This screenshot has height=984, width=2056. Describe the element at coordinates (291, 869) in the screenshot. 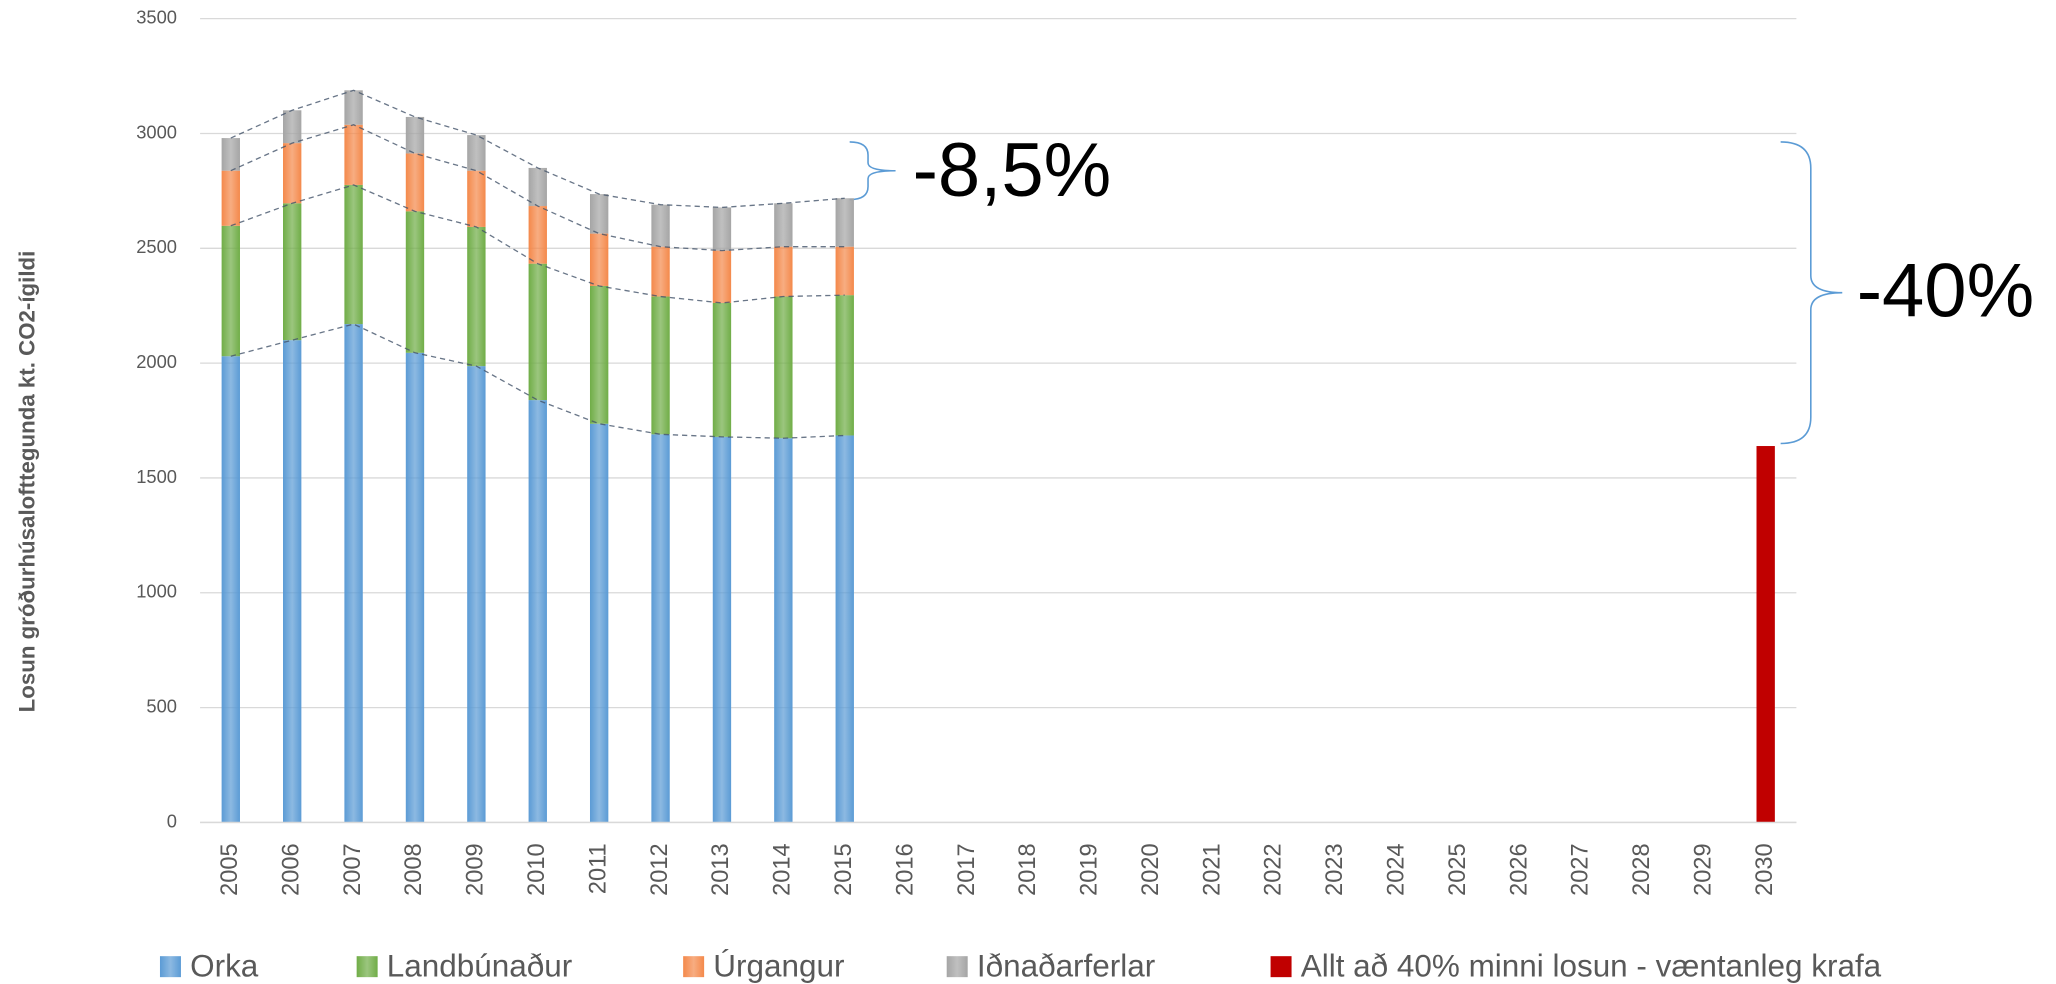

I see `x-tick-label: 2006` at that location.